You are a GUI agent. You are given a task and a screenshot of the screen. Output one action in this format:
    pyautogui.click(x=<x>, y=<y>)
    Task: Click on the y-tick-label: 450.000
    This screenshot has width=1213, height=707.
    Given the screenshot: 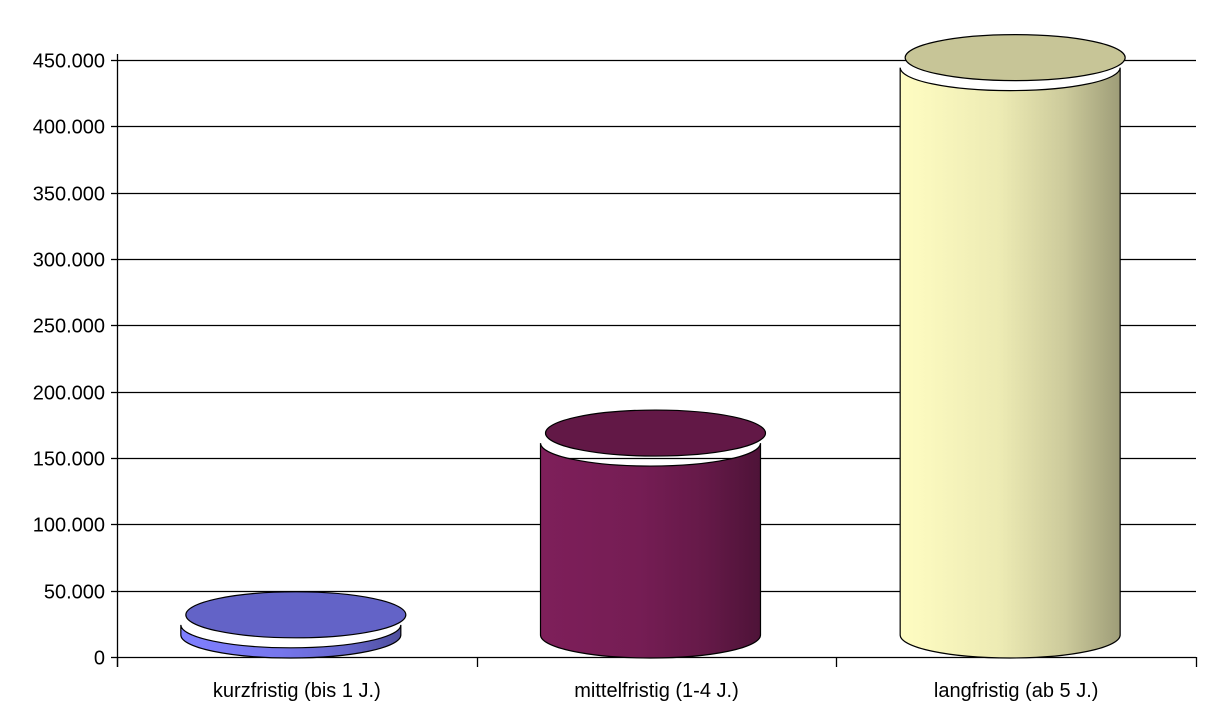 What is the action you would take?
    pyautogui.click(x=69, y=62)
    